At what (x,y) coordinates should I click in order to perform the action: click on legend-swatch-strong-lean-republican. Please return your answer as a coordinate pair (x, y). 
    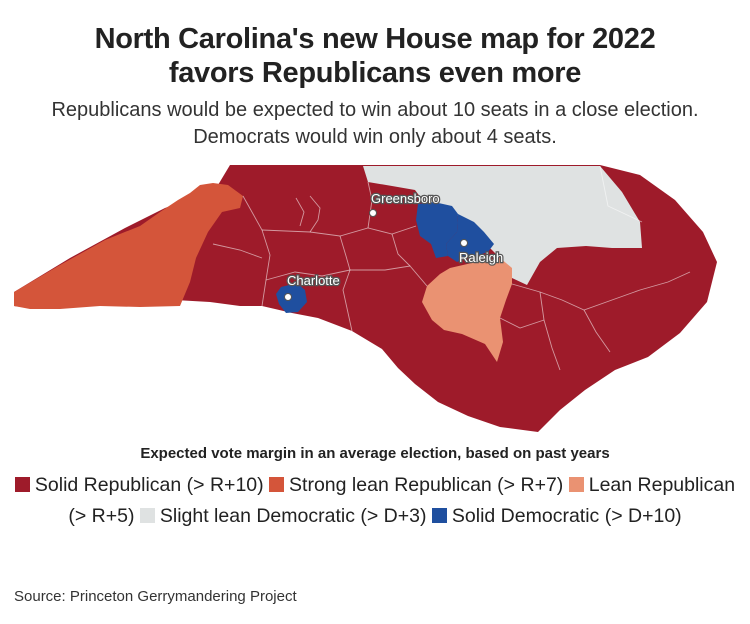
    Looking at the image, I should click on (277, 484).